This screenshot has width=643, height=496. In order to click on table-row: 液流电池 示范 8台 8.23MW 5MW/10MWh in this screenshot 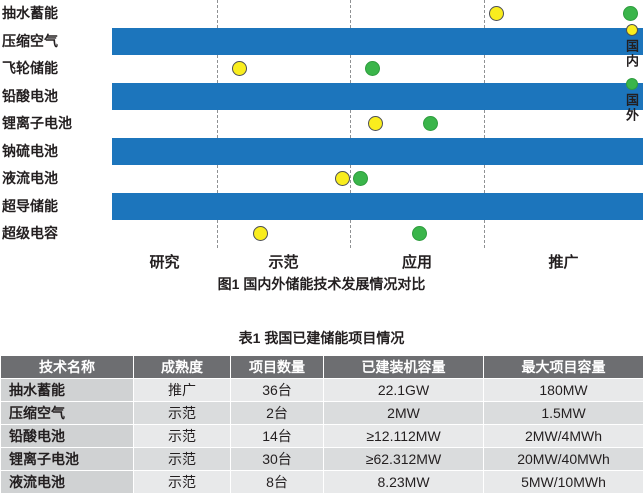, I will do `click(321, 482)`.